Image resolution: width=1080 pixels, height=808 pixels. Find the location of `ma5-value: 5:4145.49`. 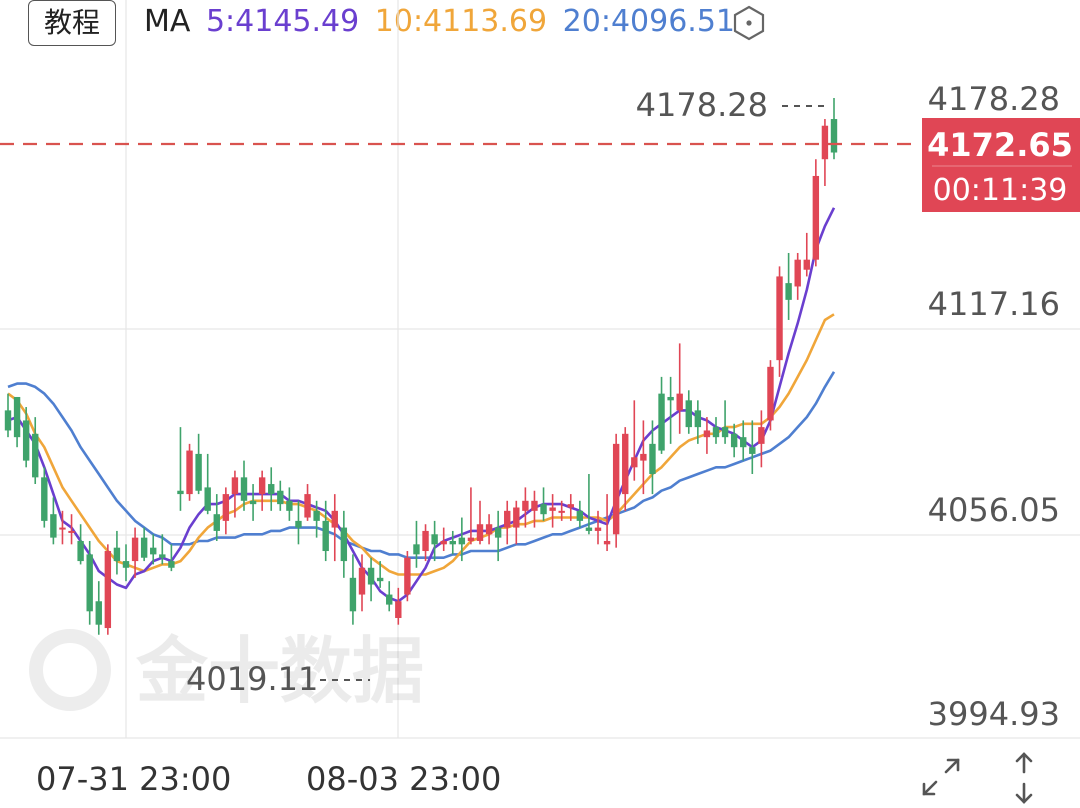

ma5-value: 5:4145.49 is located at coordinates (282, 21).